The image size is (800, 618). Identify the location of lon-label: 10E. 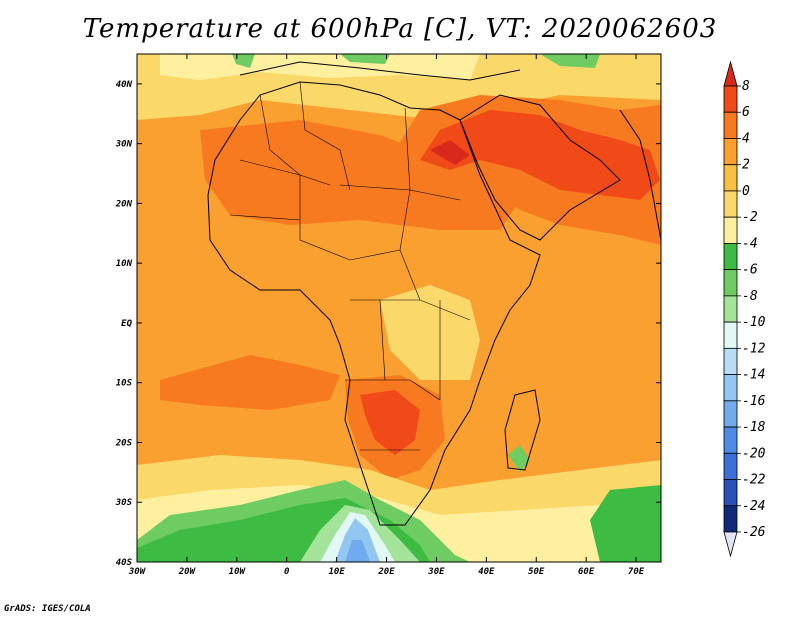
(336, 572).